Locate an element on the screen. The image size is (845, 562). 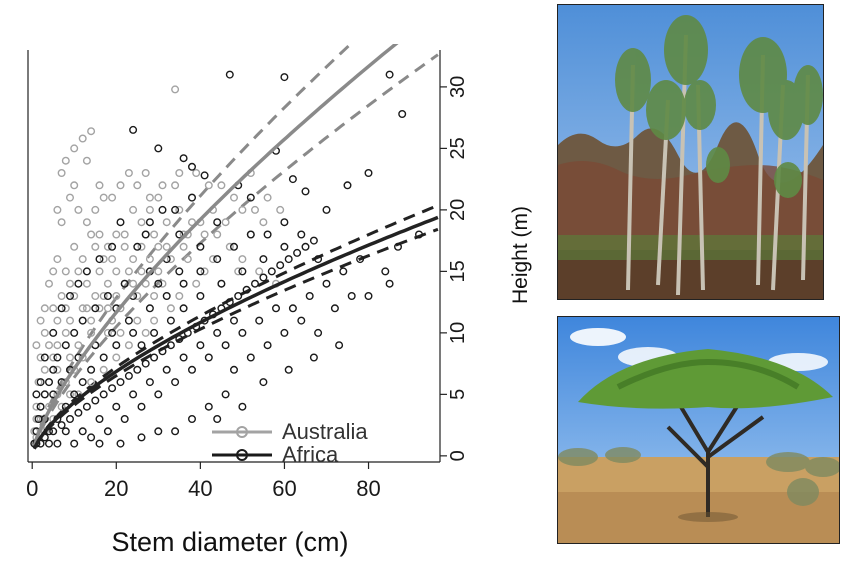
legend-africa-marker is located at coordinates (242, 455).